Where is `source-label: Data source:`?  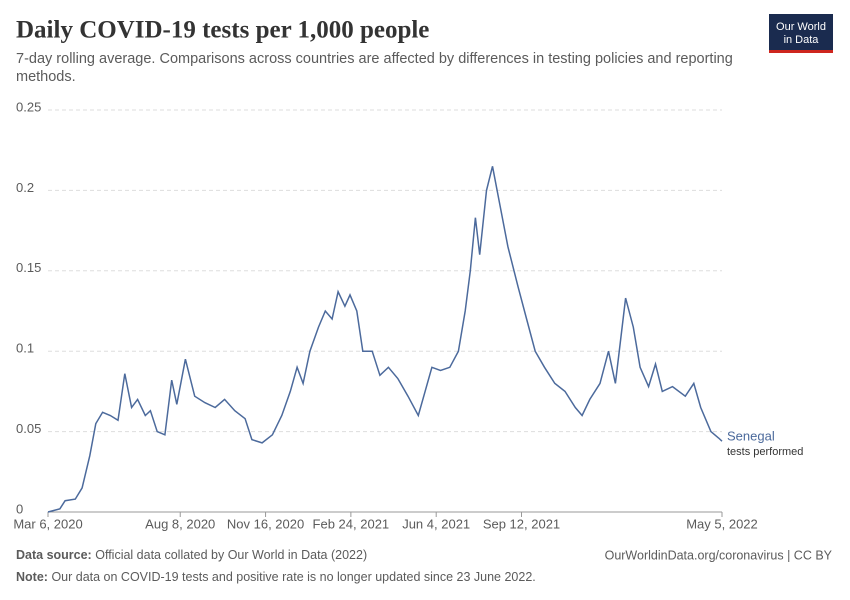 source-label: Data source: is located at coordinates (54, 555).